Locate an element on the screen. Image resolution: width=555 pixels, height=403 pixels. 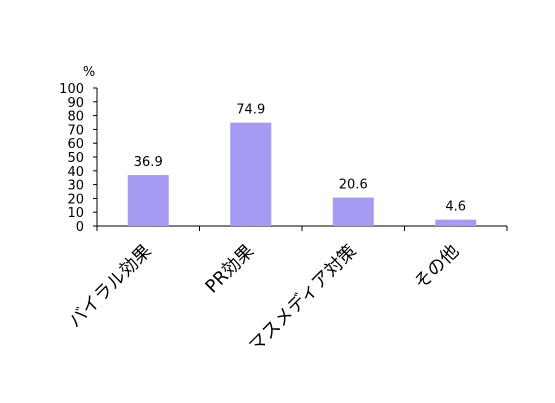
bar-value-label: 74.9 is located at coordinates (250, 110).